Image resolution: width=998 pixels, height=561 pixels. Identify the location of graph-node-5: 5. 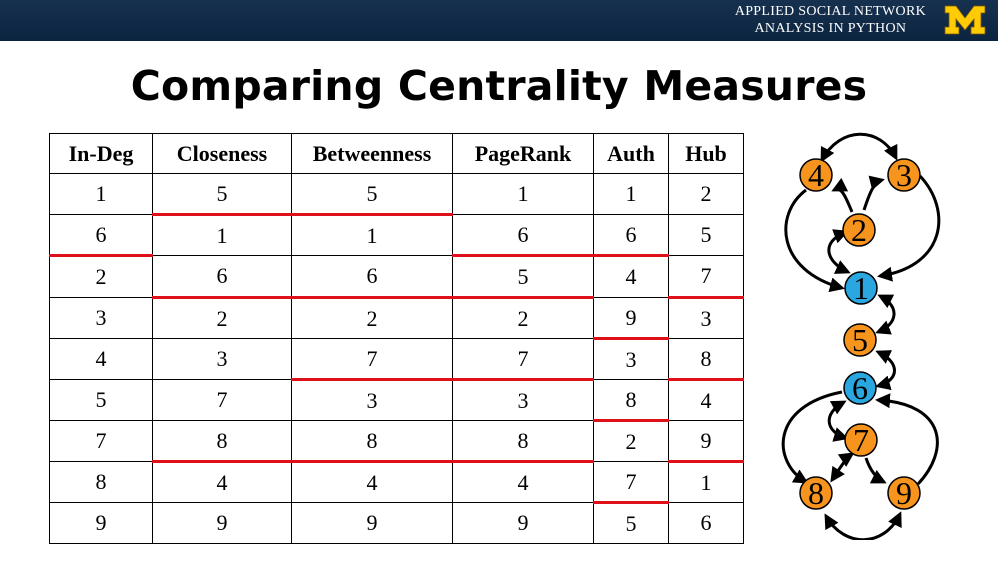
(860, 340).